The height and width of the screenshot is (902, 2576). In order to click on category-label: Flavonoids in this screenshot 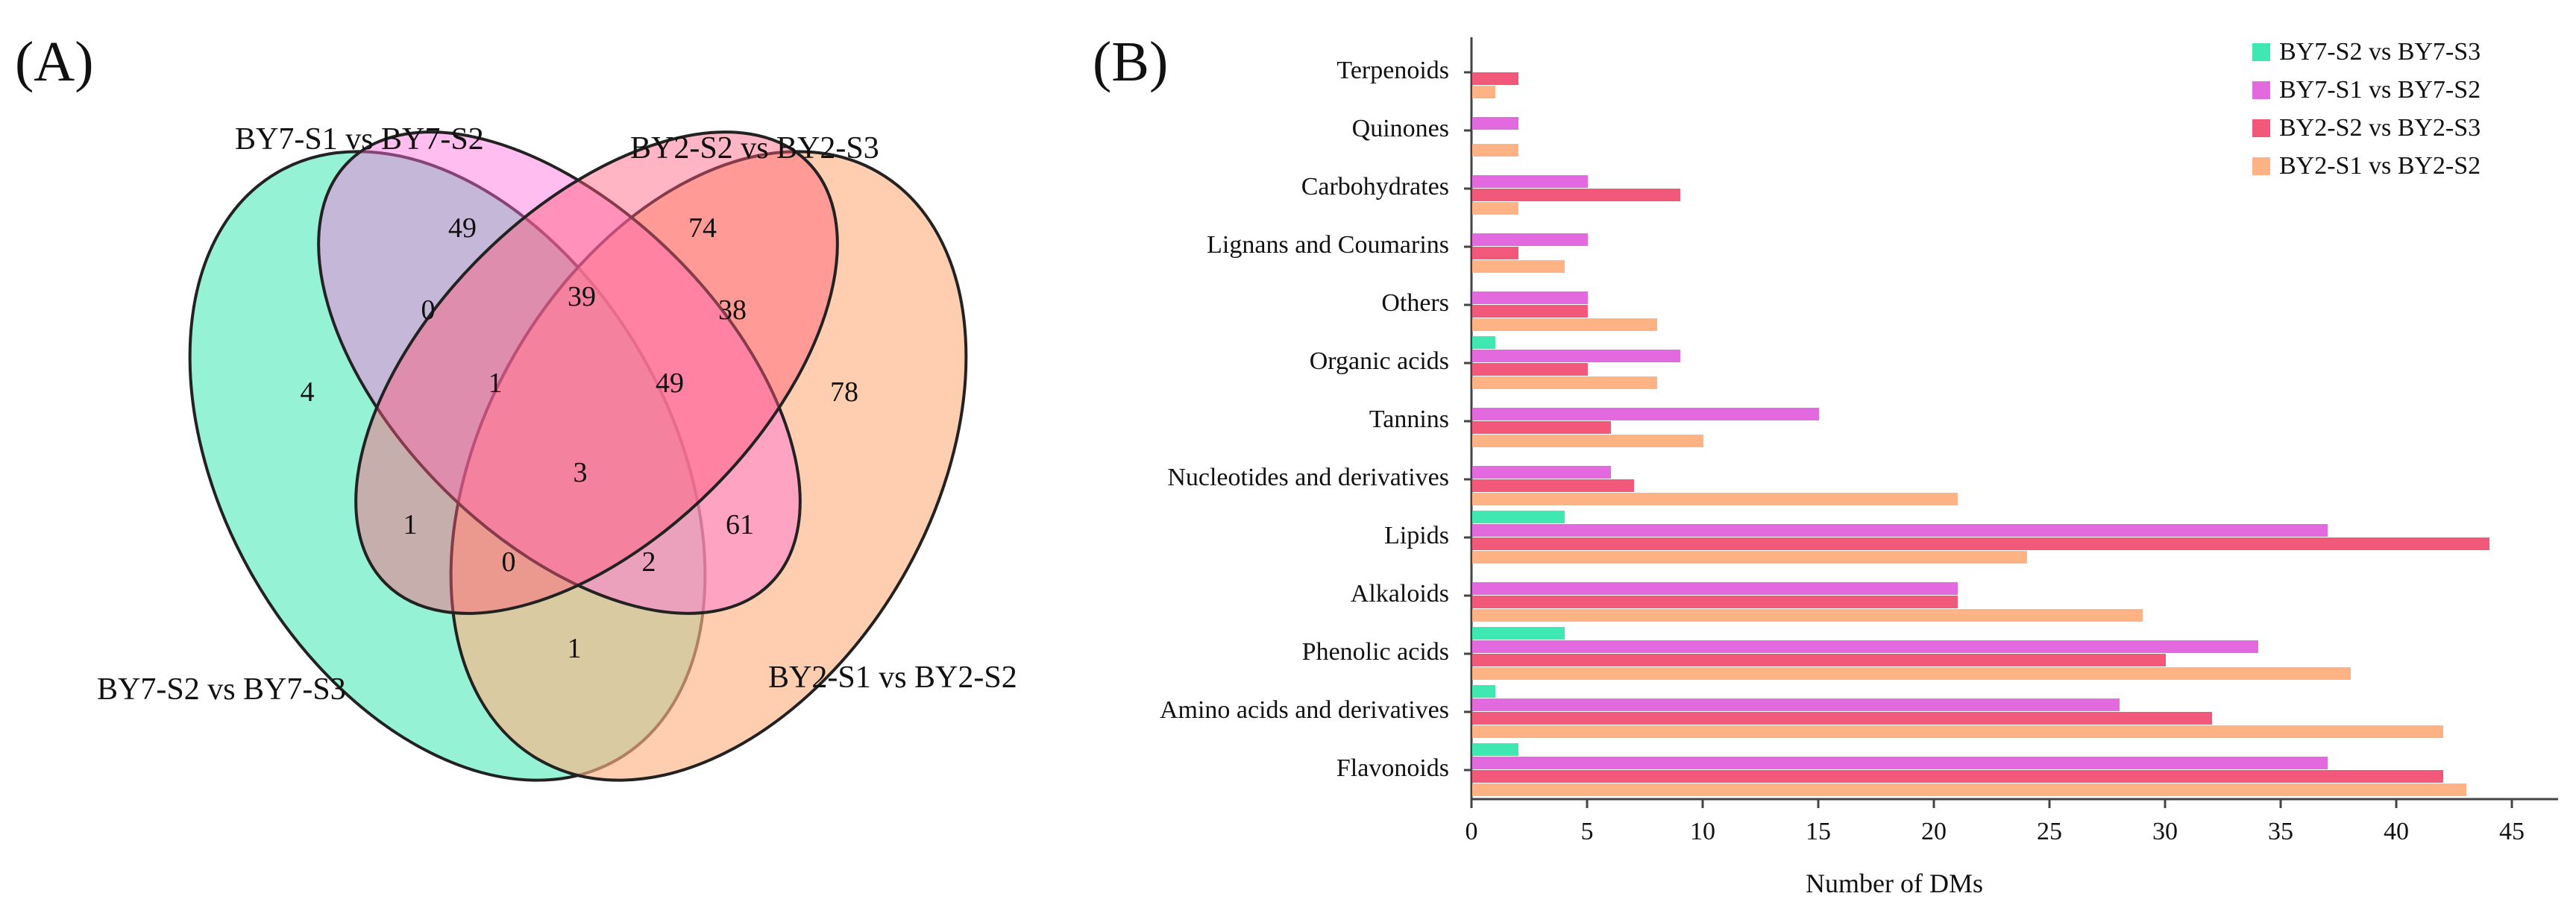, I will do `click(1393, 768)`.